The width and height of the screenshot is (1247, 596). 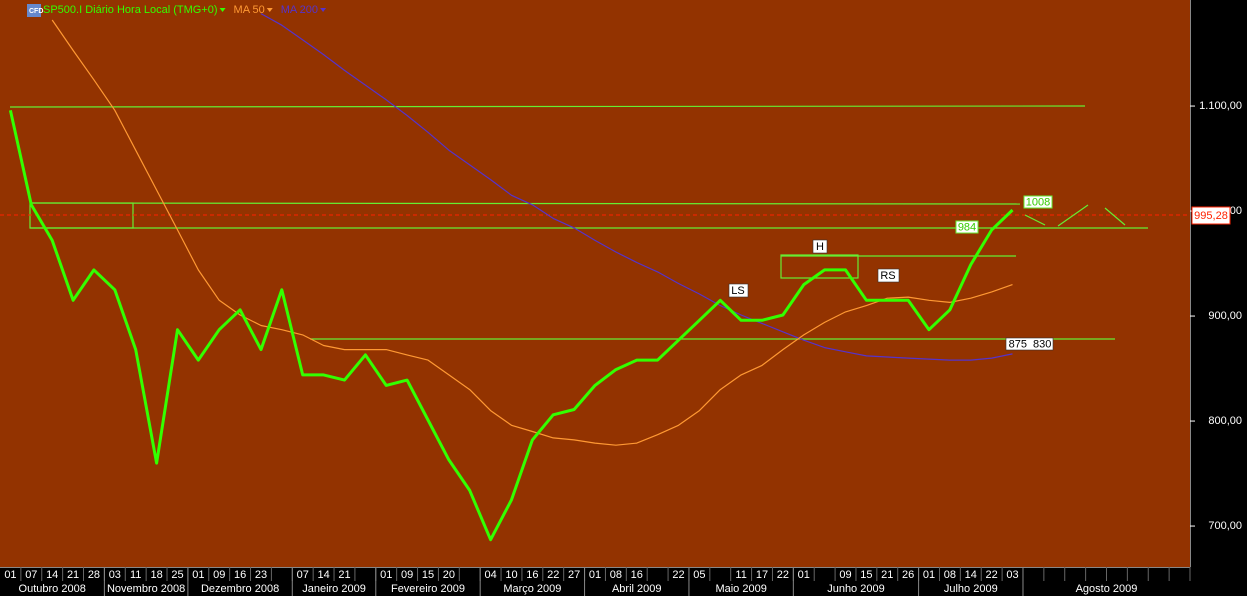 I want to click on legend-label: SP500.I Diário Hora Local (TMG+0), so click(x=130, y=10).